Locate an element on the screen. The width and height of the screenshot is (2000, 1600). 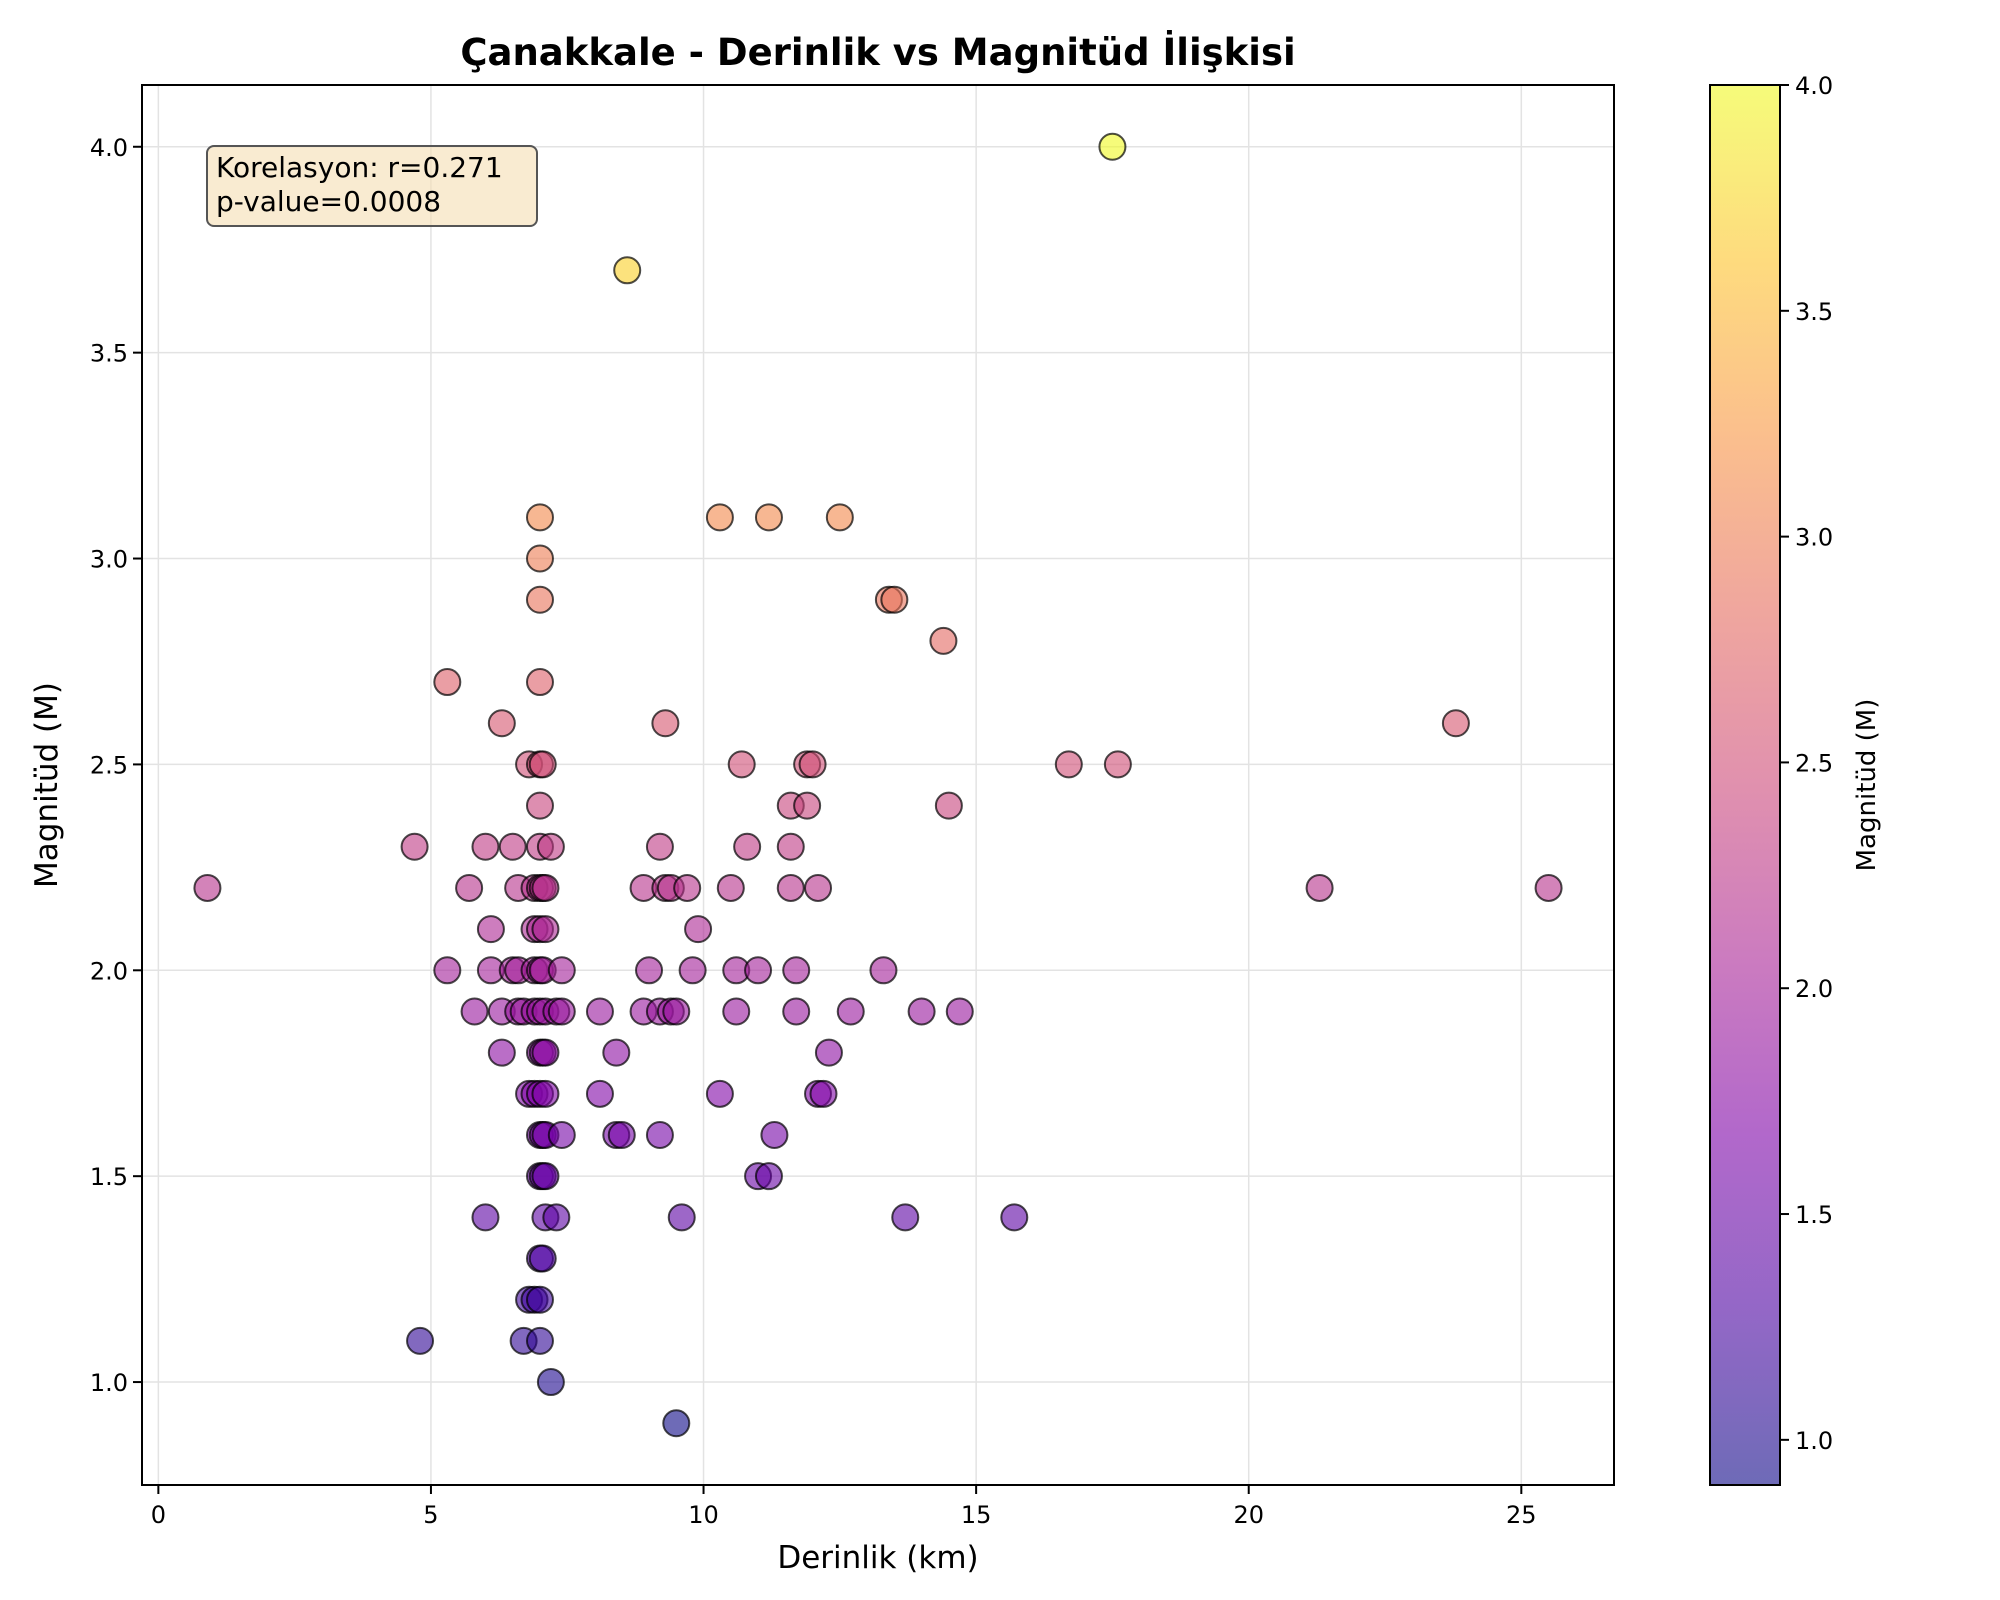
colorbar: 1.0 1.5 2.0 2.5 3.0 3.5 4.0 Magnitüd (M) is located at coordinates (1795, 779).